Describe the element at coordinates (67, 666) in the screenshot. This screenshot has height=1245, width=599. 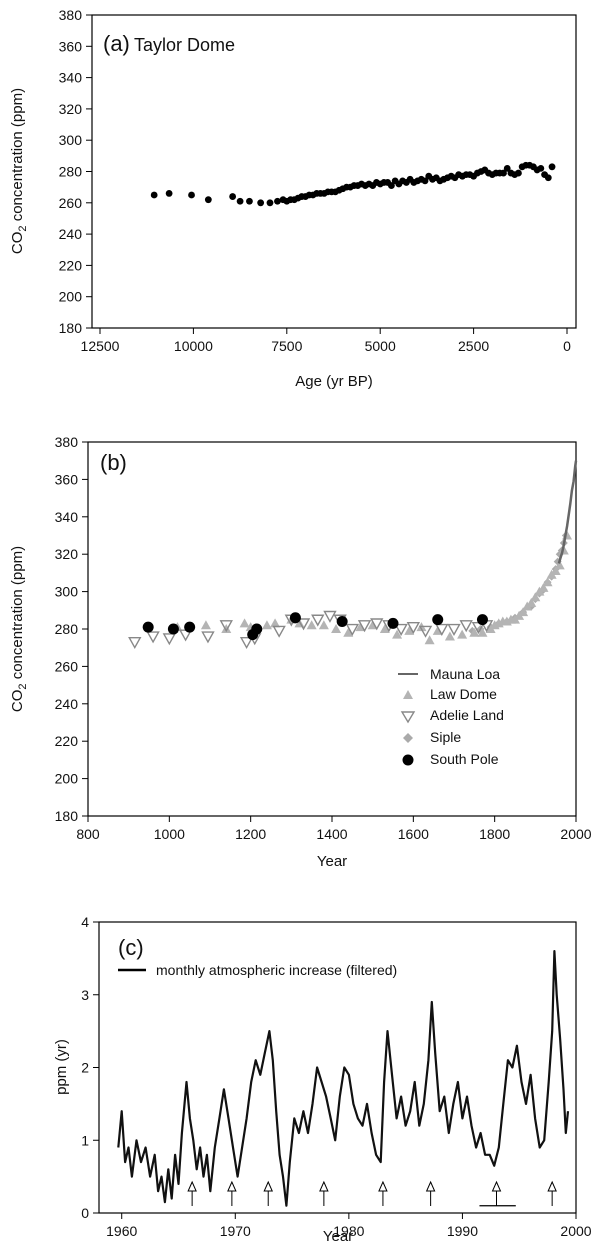
I see `y-tick-label-b: 260` at that location.